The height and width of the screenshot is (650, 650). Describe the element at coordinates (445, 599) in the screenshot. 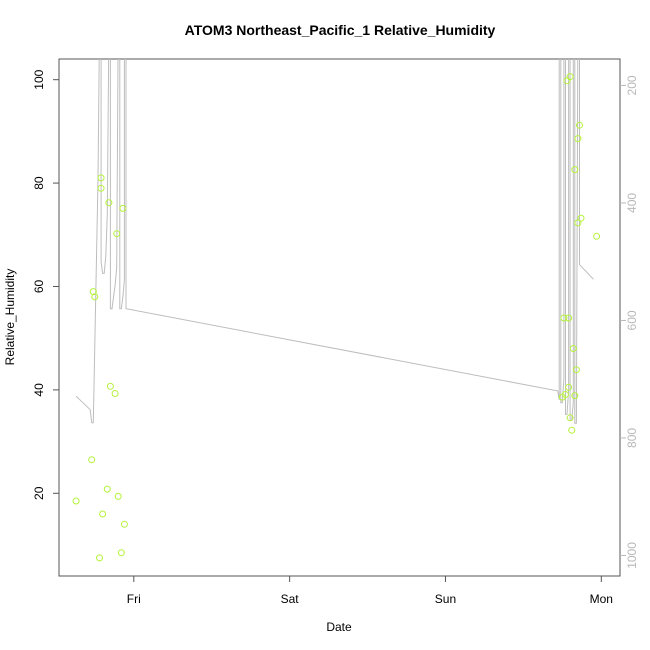

I see `x-tick-label: Sun` at that location.